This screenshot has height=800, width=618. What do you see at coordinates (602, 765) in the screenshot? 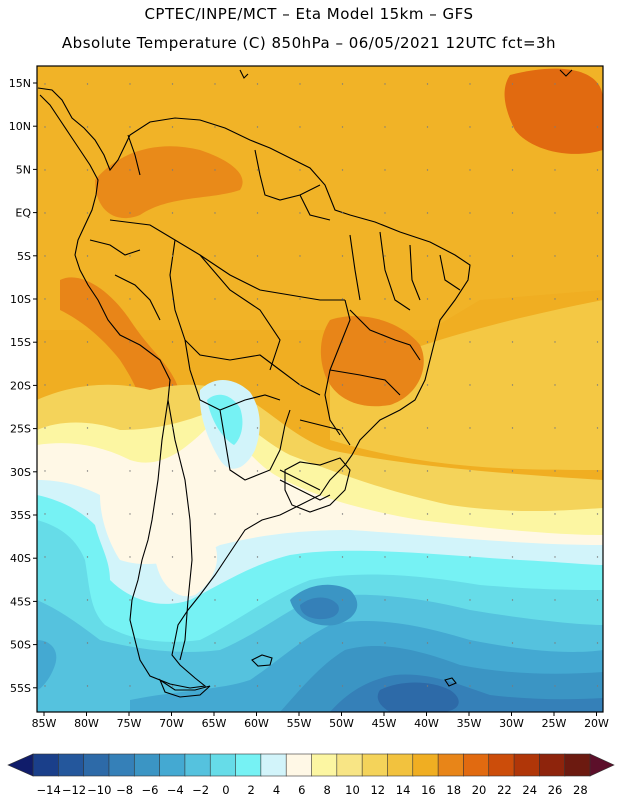
I see `colorbar-right-arrow` at bounding box center [602, 765].